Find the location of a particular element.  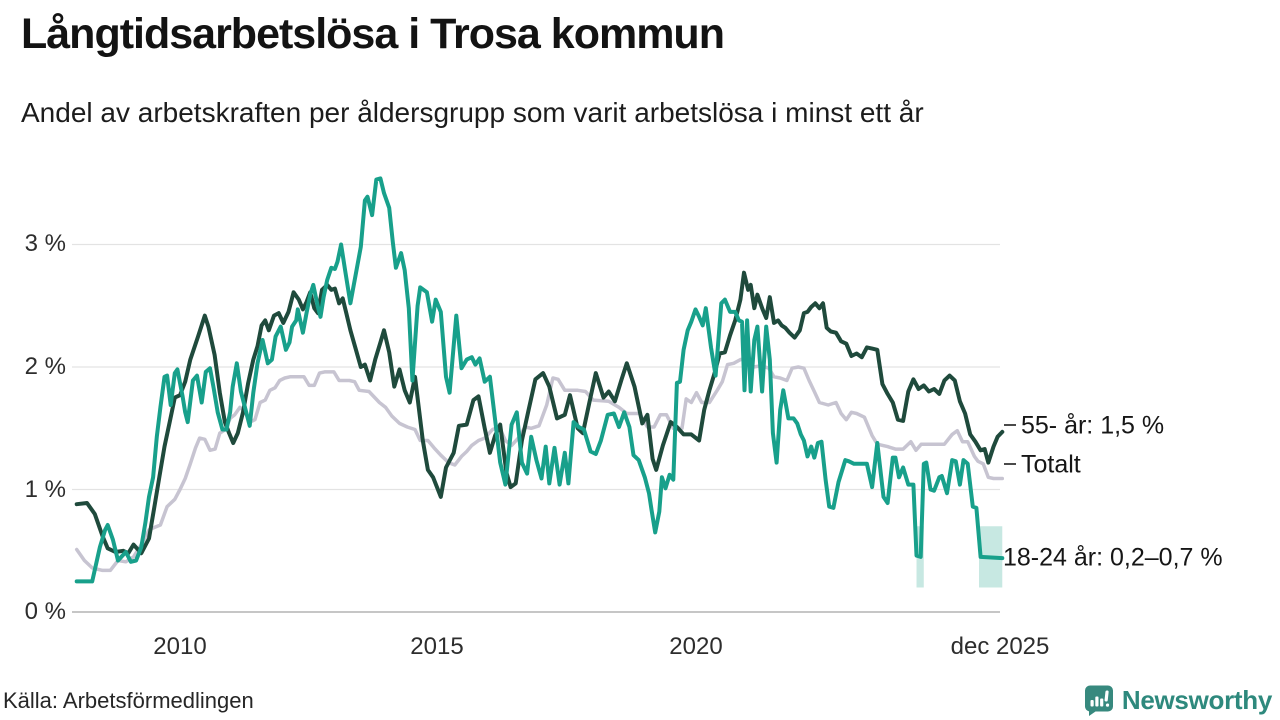

y-tick-3: 3 % is located at coordinates (45, 243).